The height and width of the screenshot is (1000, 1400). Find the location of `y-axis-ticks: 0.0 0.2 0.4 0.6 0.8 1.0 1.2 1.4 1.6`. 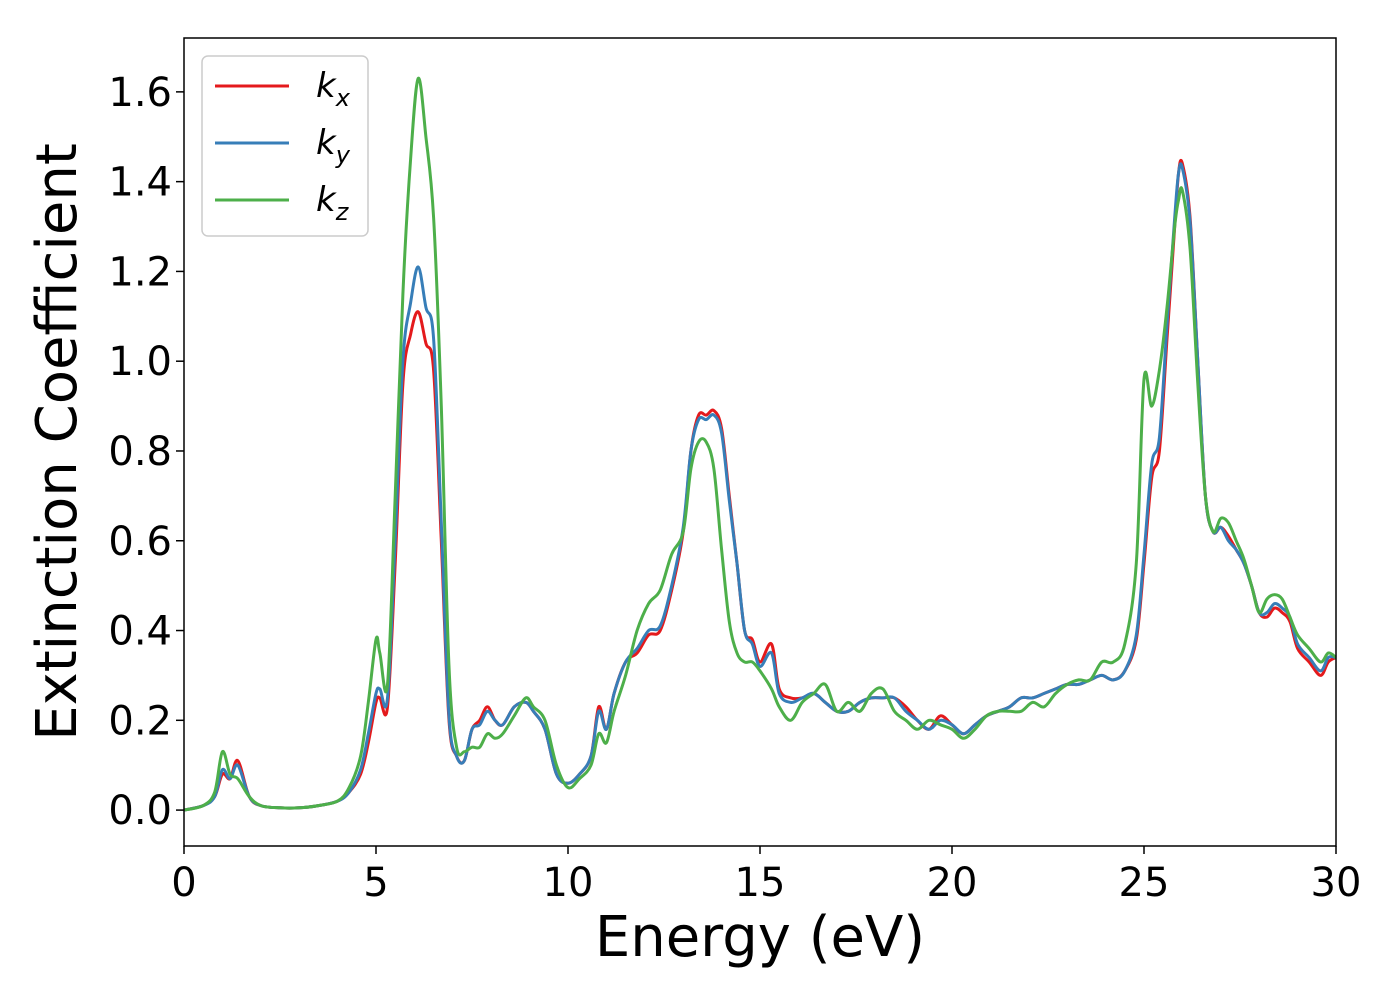

y-axis-ticks: 0.0 0.2 0.4 0.6 0.8 1.0 1.2 1.4 1.6 is located at coordinates (146, 452).